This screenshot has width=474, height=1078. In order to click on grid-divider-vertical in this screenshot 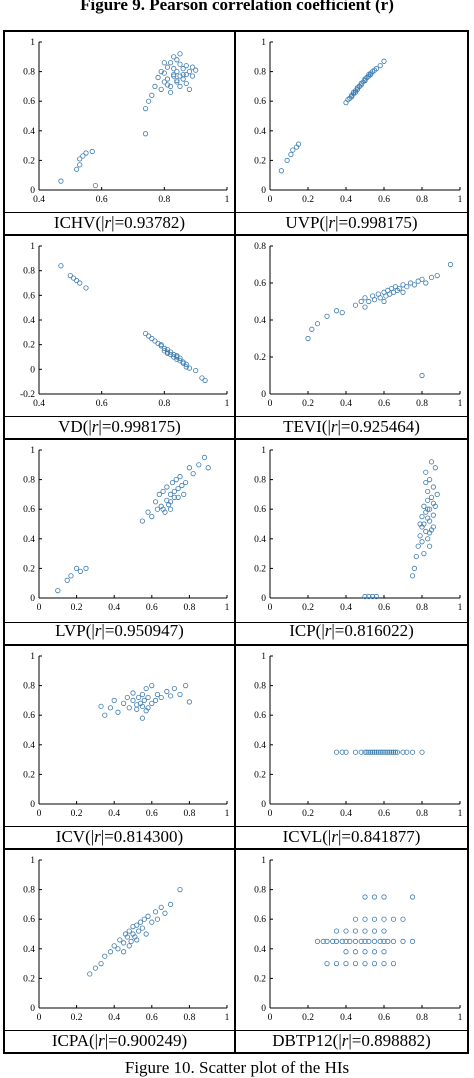, I will do `click(235, 542)`.